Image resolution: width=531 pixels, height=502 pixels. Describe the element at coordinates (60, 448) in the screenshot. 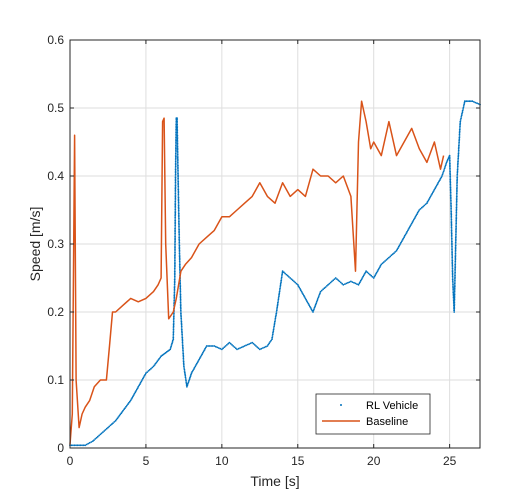

I see `y-tick-label: 0` at that location.